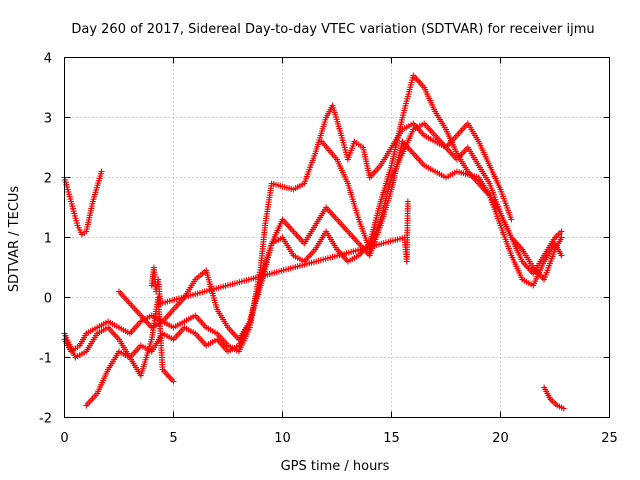  What do you see at coordinates (391, 438) in the screenshot?
I see `x-tick-label: 15` at bounding box center [391, 438].